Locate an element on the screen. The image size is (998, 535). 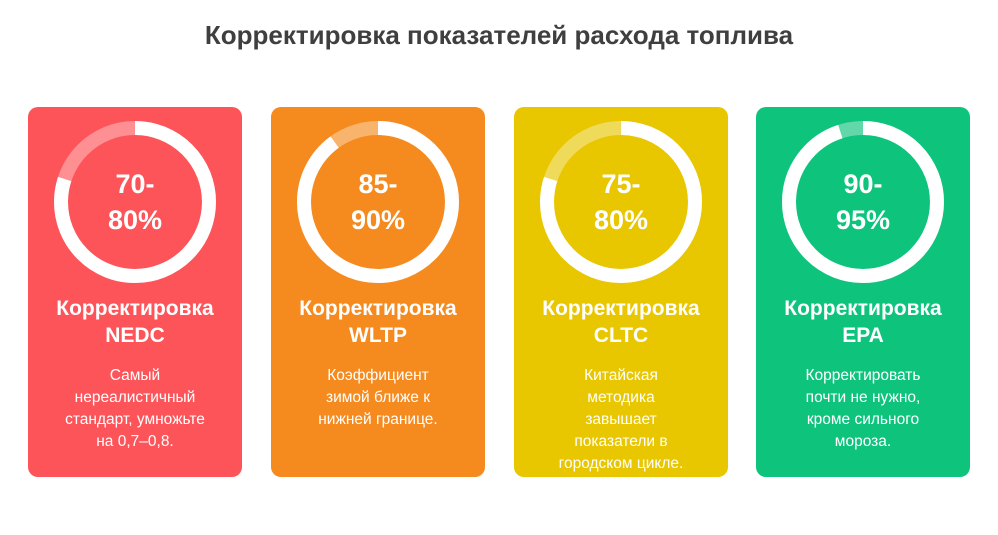
percentage-range: 85- 90% is located at coordinates (378, 202).